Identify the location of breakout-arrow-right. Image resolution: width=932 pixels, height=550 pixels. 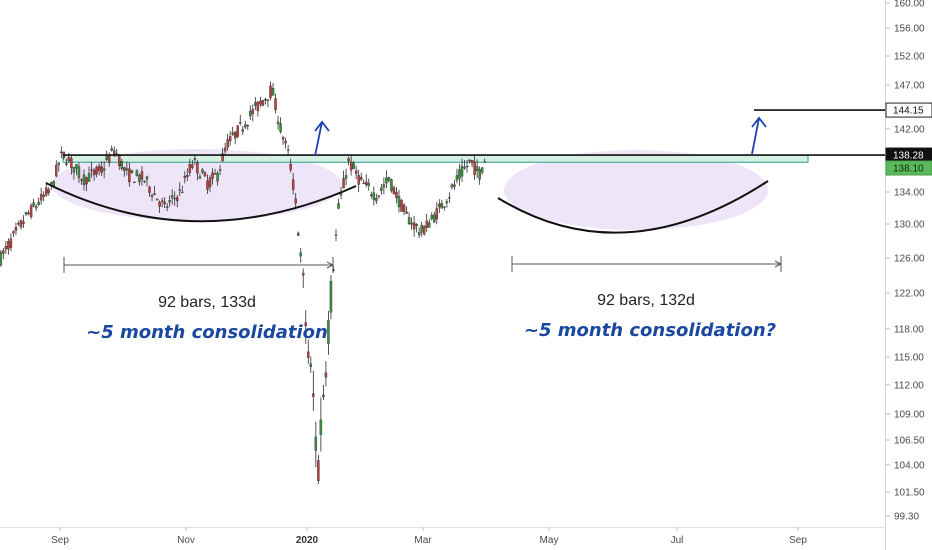
(759, 135).